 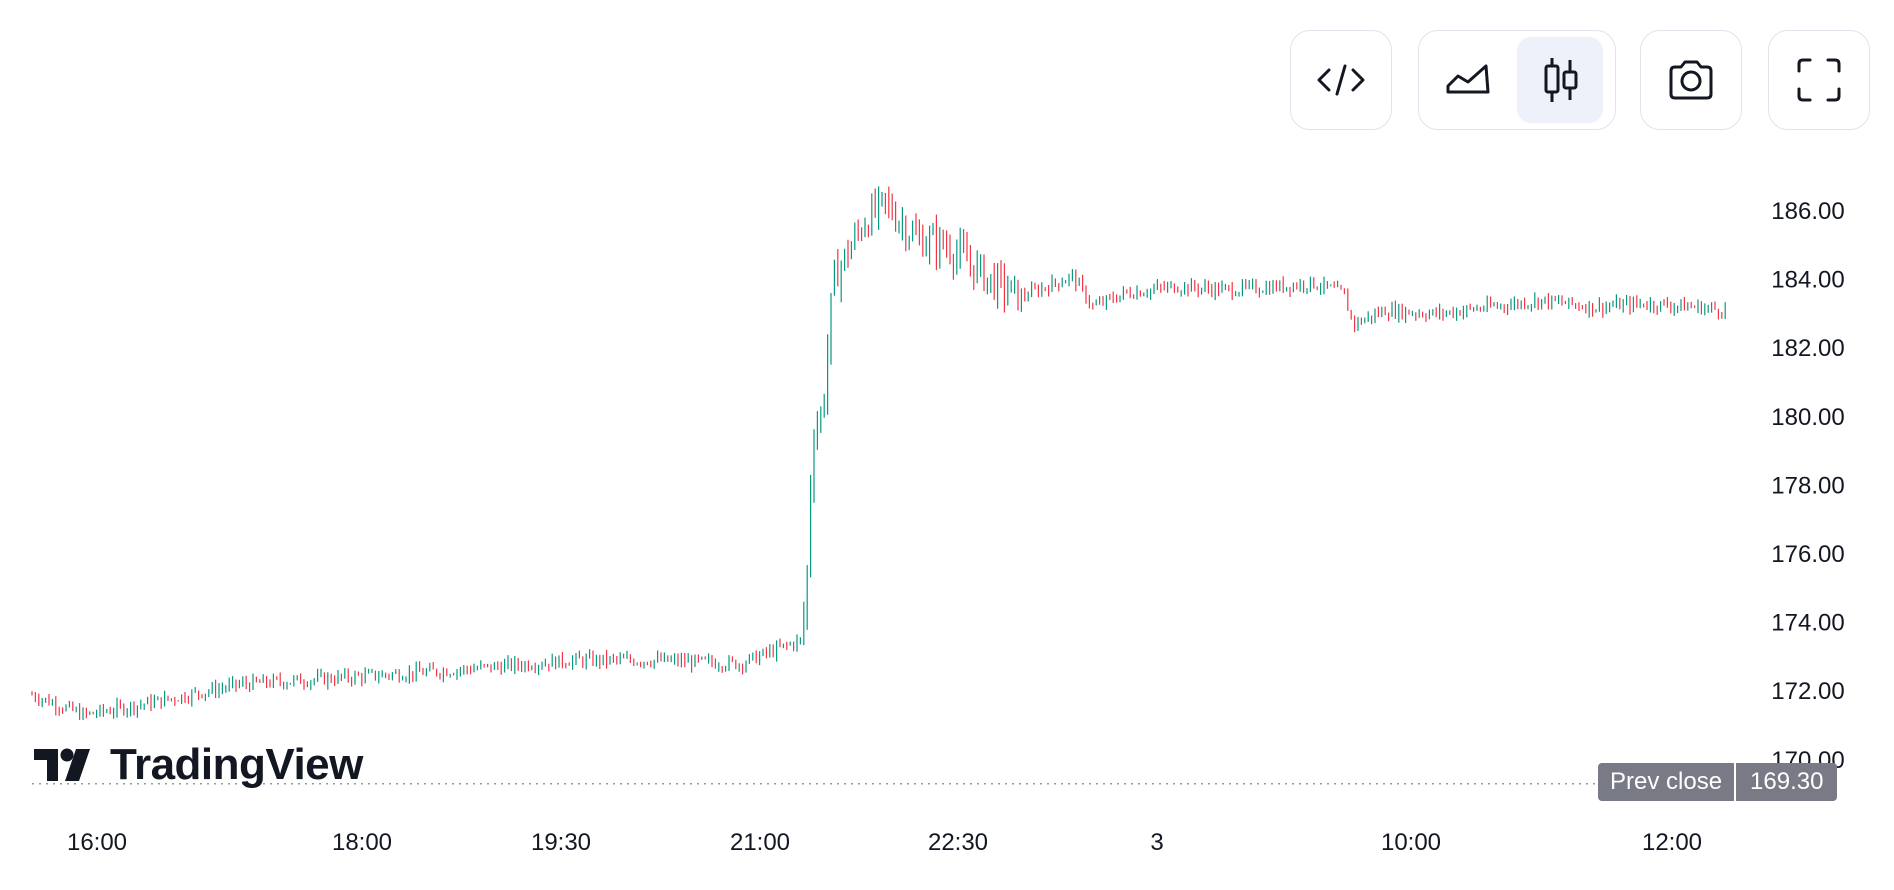 I want to click on price-tick-label: 180.00, so click(x=1807, y=417).